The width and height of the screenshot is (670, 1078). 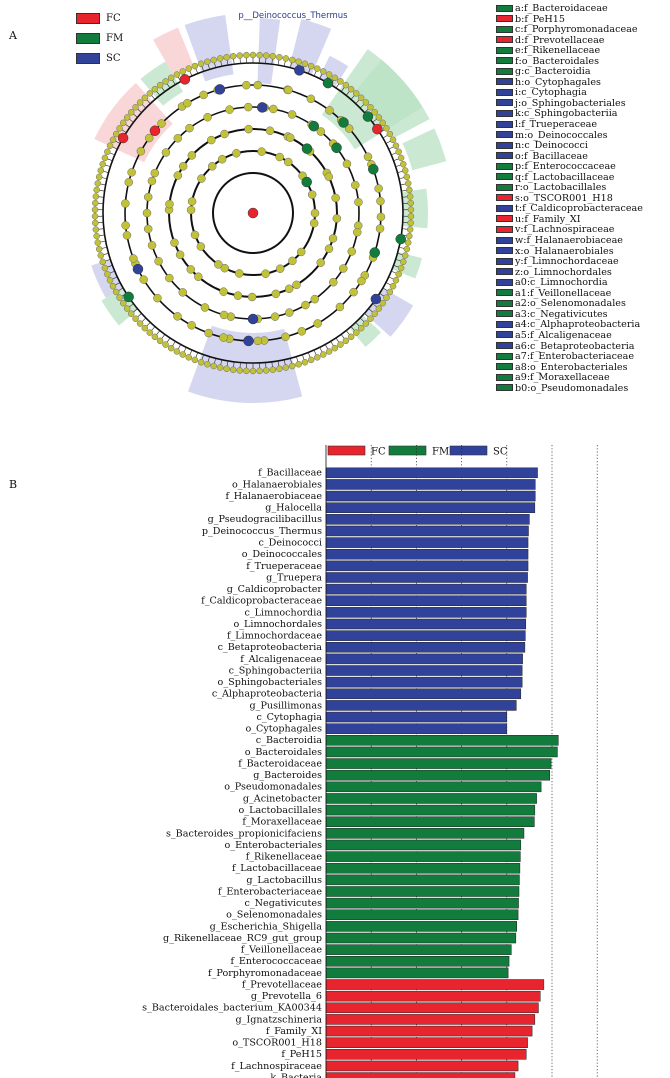 What do you see at coordinates (582, 125) in the screenshot?
I see `clade-legend-item: l:f_Trueperaceae` at bounding box center [582, 125].